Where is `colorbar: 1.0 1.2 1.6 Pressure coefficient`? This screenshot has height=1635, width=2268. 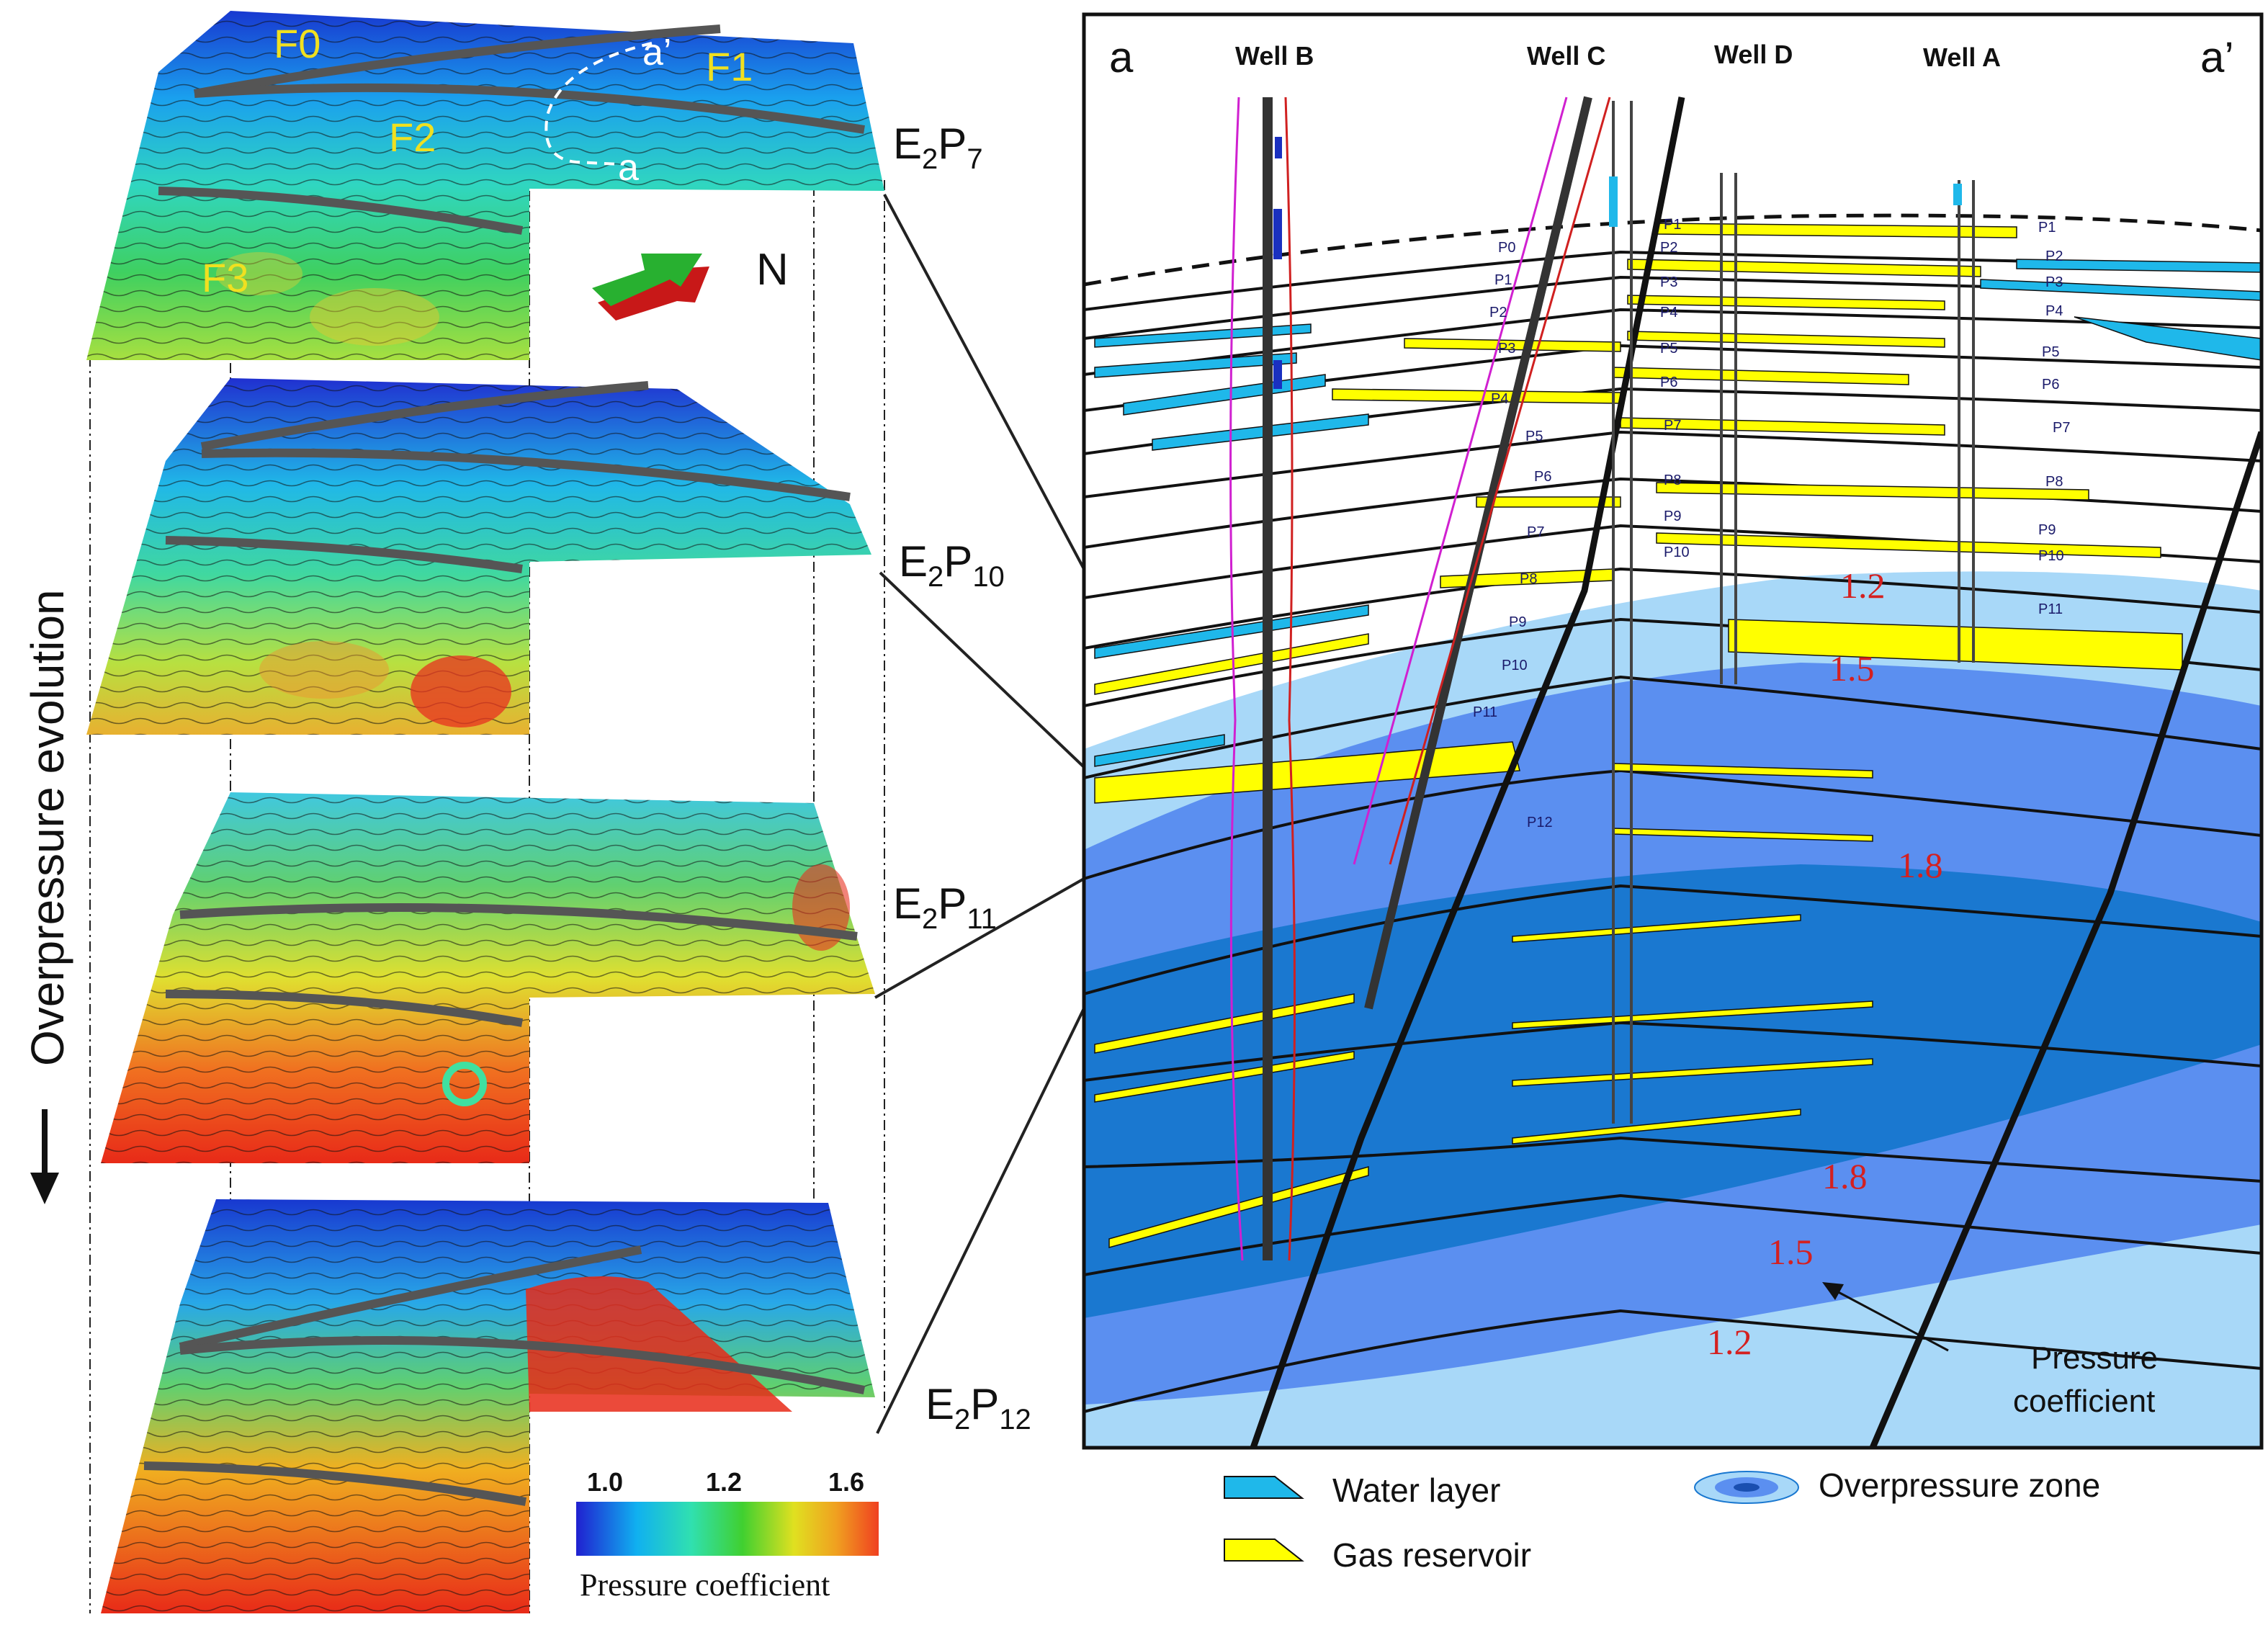 colorbar: 1.0 1.2 1.6 Pressure coefficient is located at coordinates (727, 1535).